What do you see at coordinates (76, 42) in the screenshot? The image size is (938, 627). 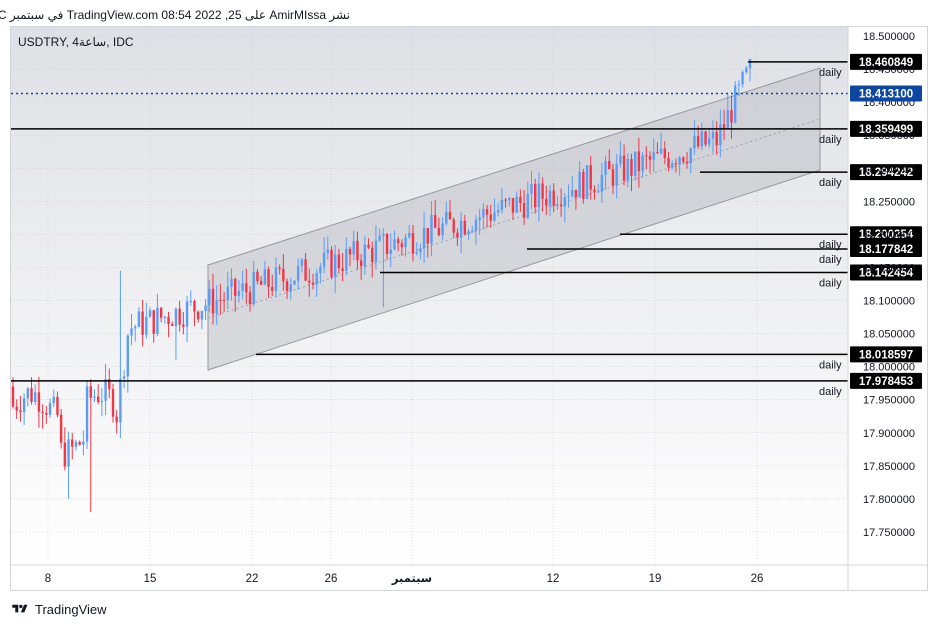 I see `symbol-legend: USDTRY, 4ساعة, IDC` at bounding box center [76, 42].